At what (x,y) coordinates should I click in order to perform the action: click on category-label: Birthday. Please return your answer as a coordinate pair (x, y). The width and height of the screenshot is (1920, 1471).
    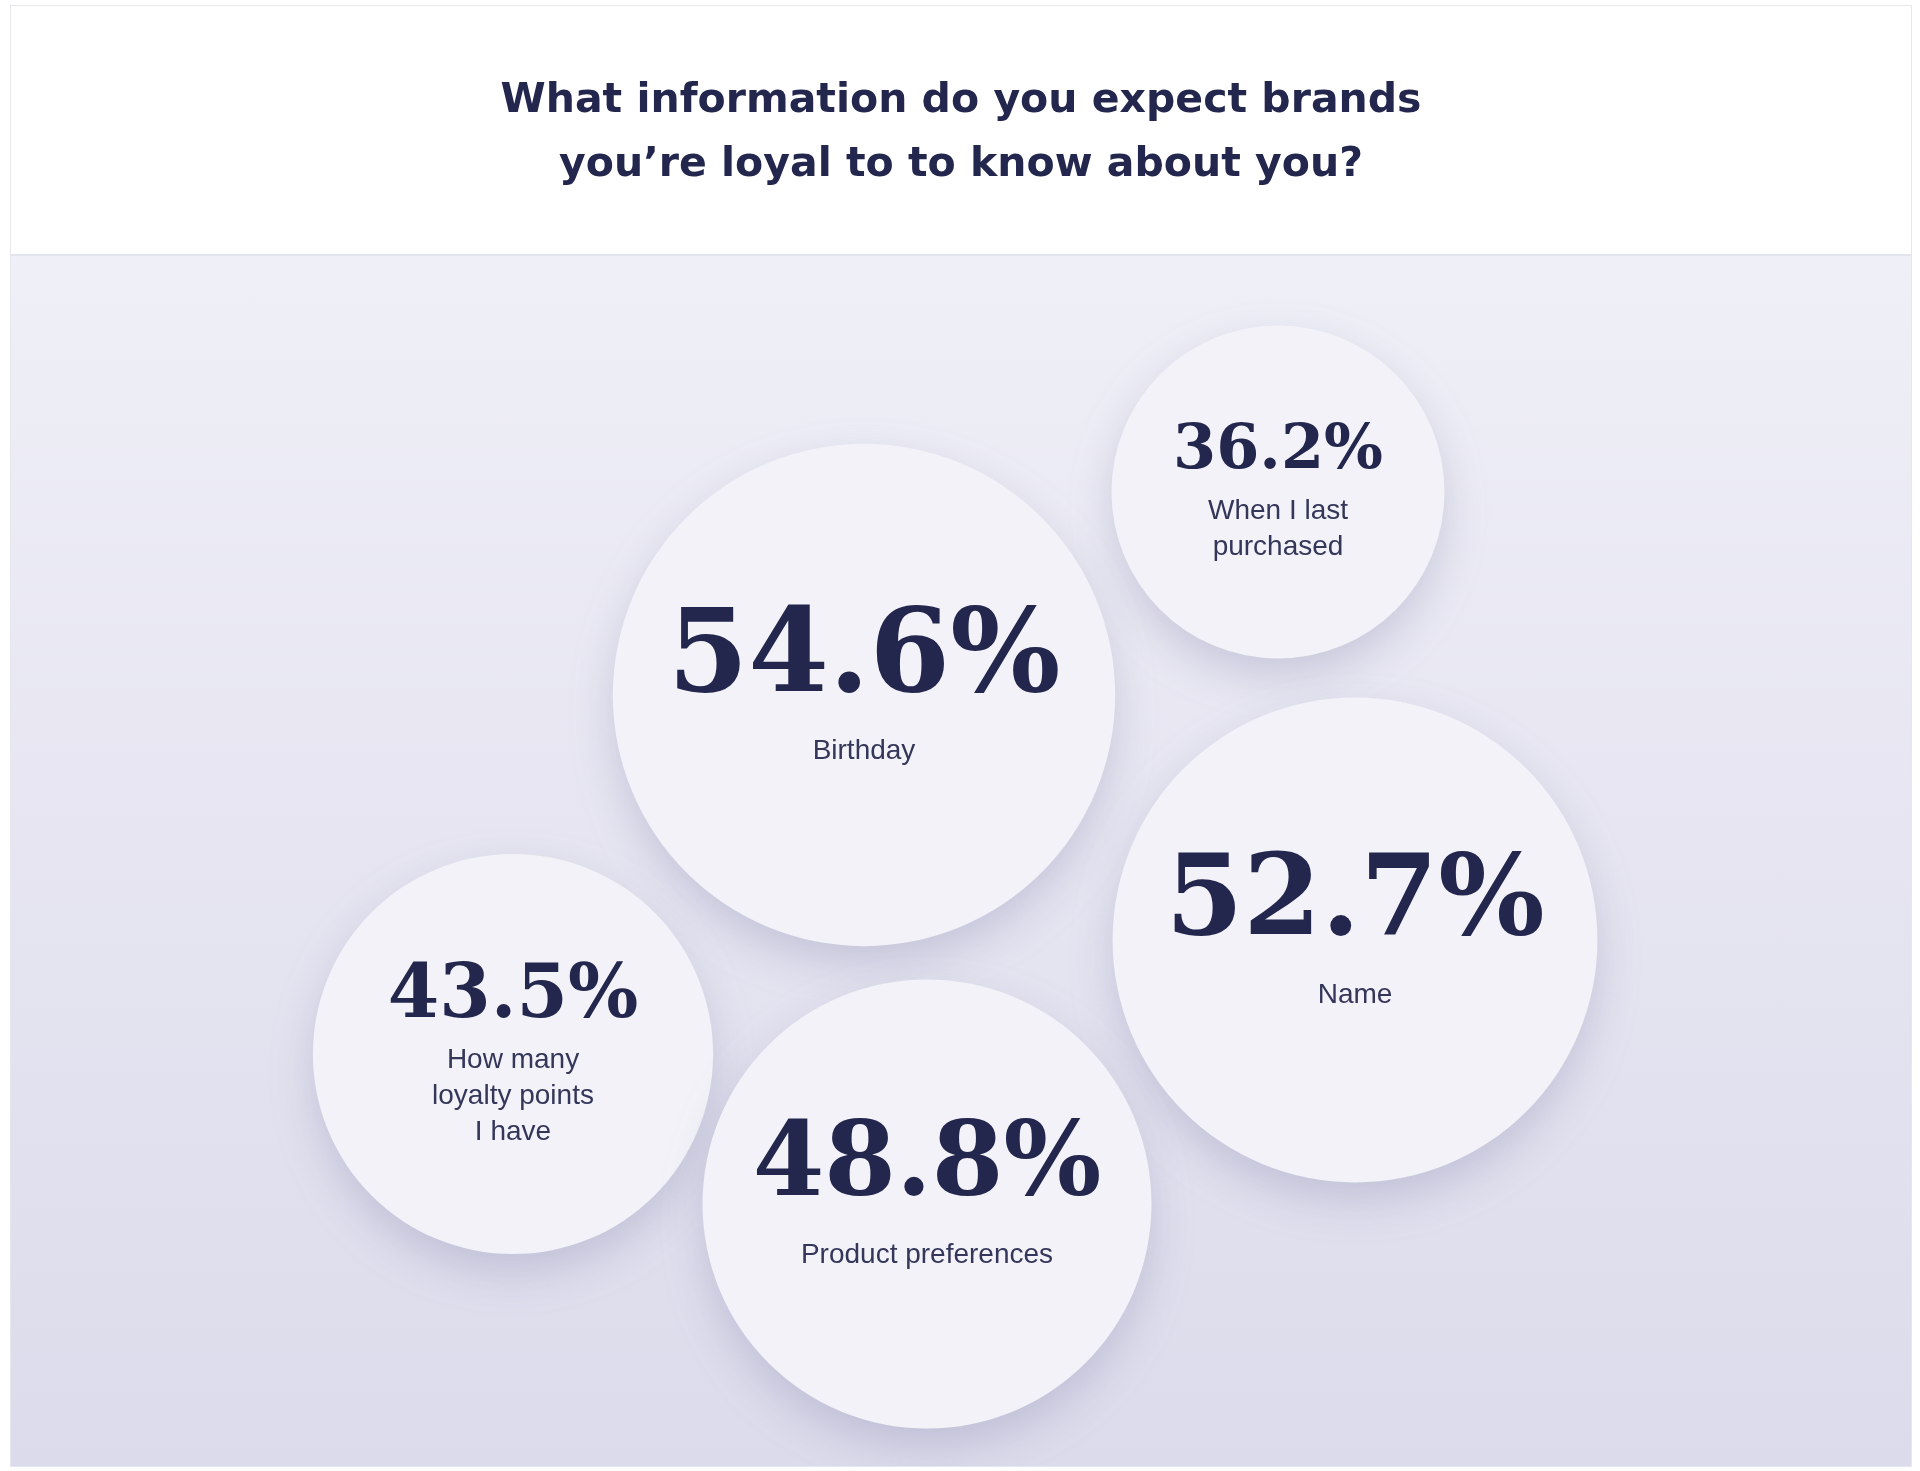
    Looking at the image, I should click on (864, 750).